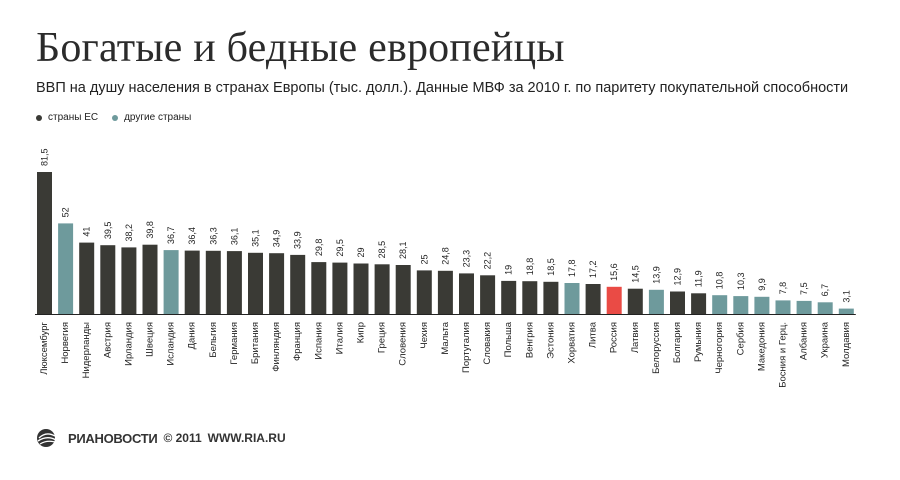  What do you see at coordinates (488, 261) in the screenshot?
I see `value-label: 22,2` at bounding box center [488, 261].